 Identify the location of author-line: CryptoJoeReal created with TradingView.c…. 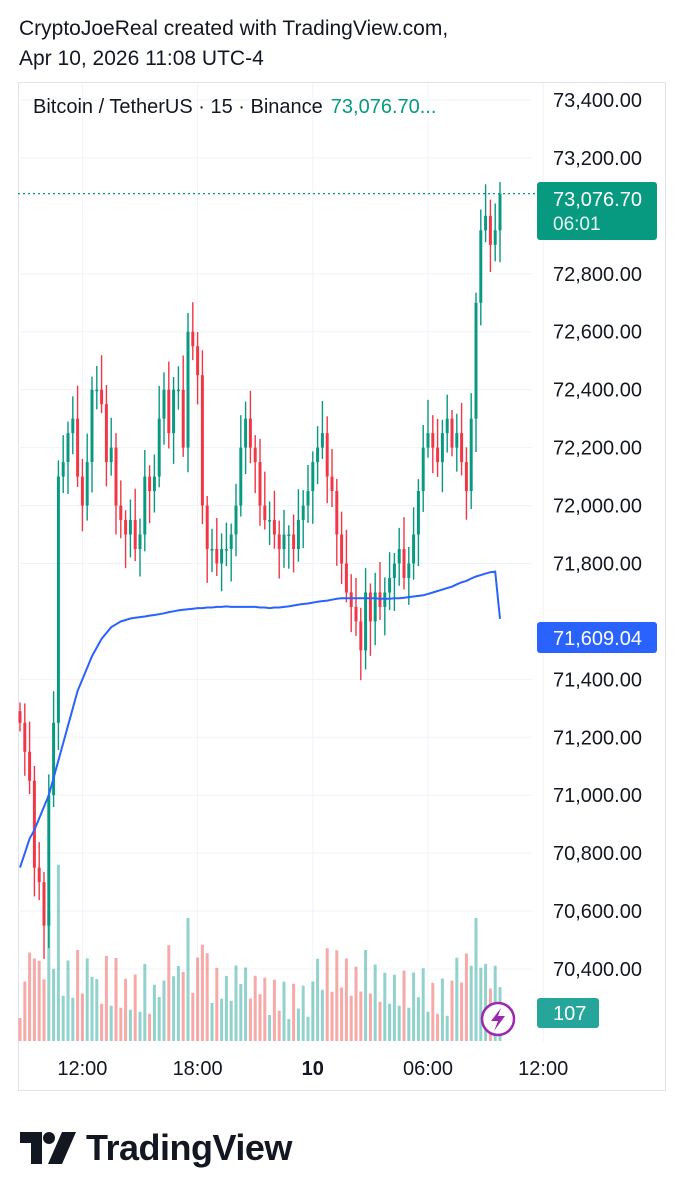
(234, 28).